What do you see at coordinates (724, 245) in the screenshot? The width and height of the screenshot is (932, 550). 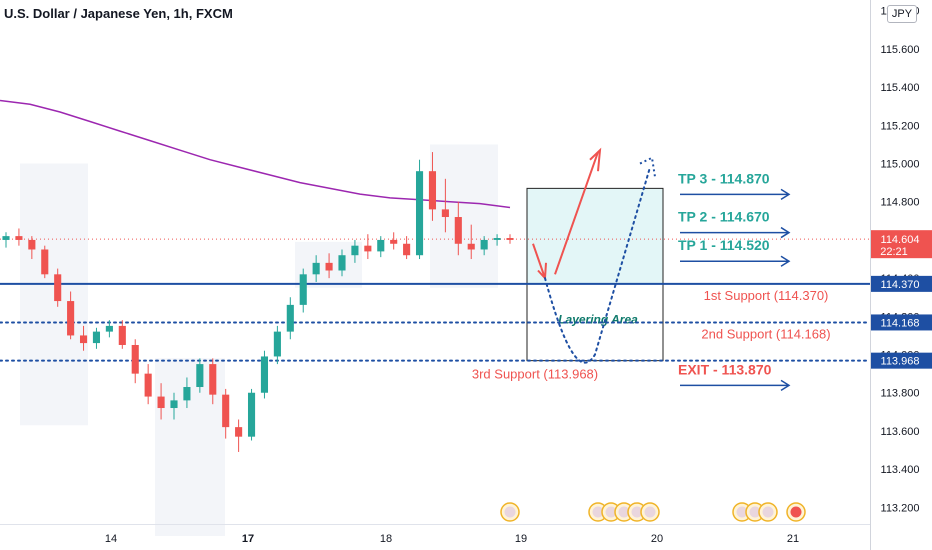 I see `target-label: TP 1 - 114.520` at bounding box center [724, 245].